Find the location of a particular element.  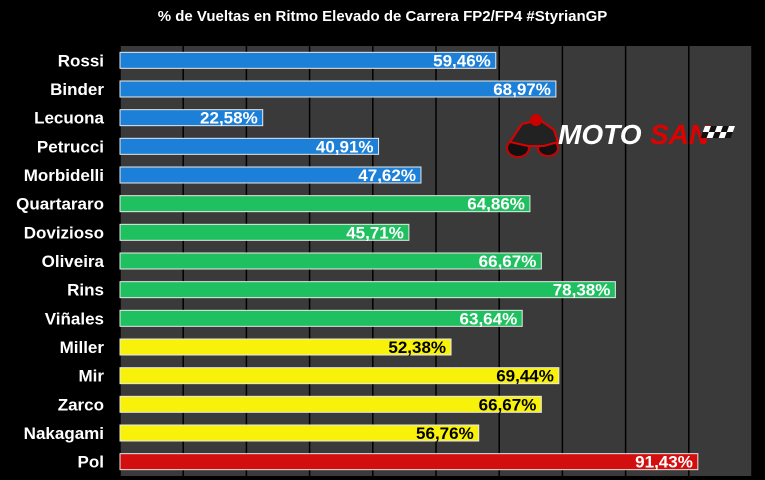

bar-morbidelli is located at coordinates (270, 175).